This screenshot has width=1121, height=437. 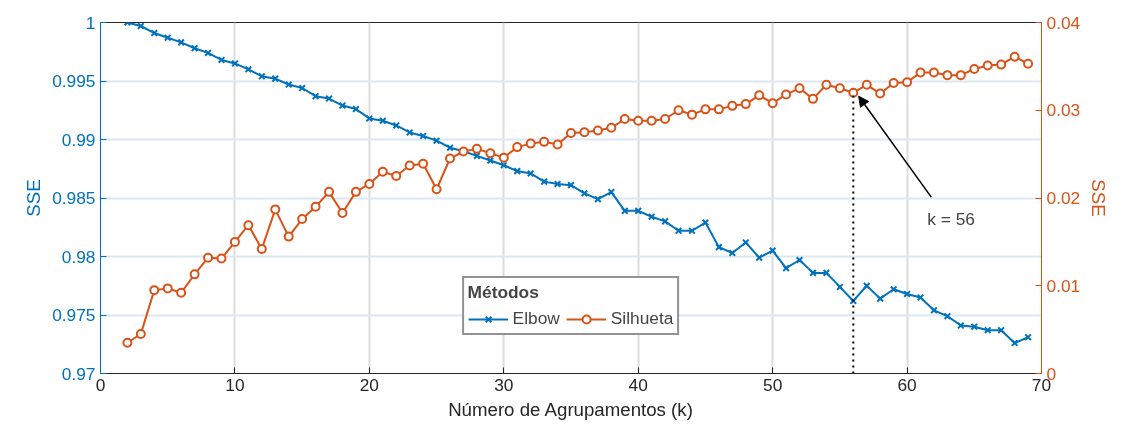 What do you see at coordinates (1063, 285) in the screenshot?
I see `y2-tick-label: 0.01` at bounding box center [1063, 285].